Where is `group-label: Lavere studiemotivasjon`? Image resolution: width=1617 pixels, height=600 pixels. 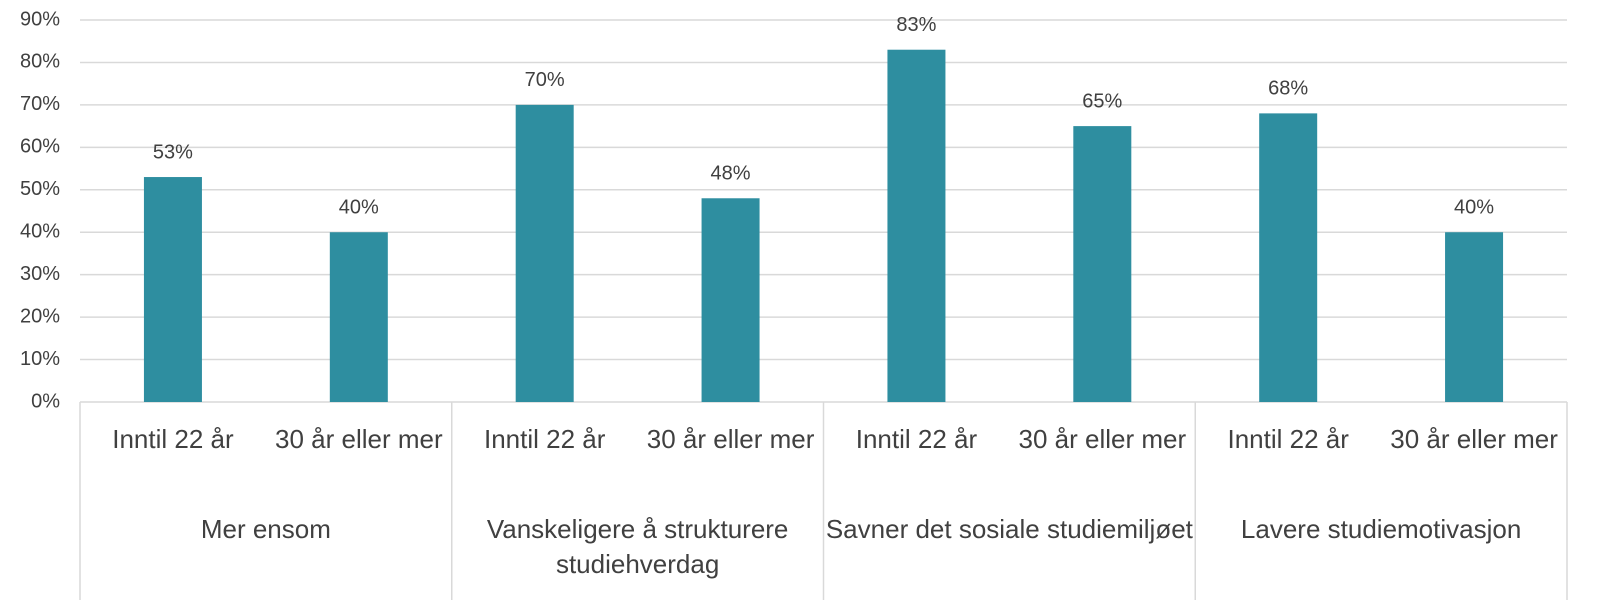 group-label: Lavere studiemotivasjon is located at coordinates (1381, 529).